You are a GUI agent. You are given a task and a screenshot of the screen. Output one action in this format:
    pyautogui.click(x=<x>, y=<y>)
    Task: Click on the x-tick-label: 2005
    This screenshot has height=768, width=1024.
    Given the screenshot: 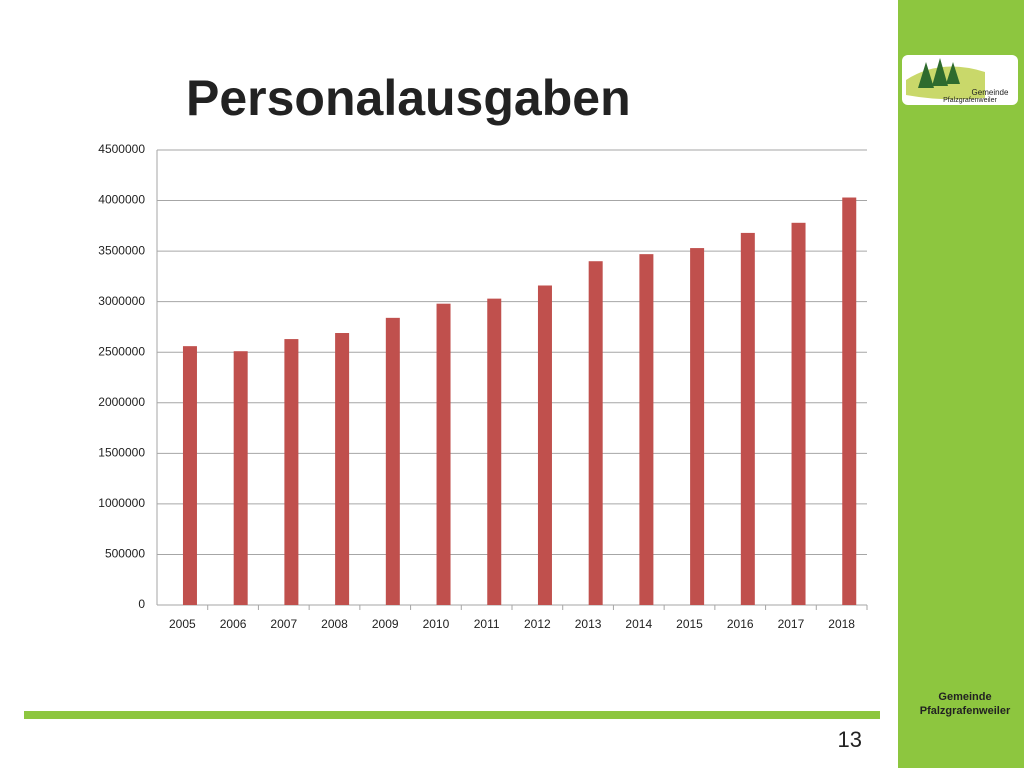 What is the action you would take?
    pyautogui.click(x=182, y=624)
    